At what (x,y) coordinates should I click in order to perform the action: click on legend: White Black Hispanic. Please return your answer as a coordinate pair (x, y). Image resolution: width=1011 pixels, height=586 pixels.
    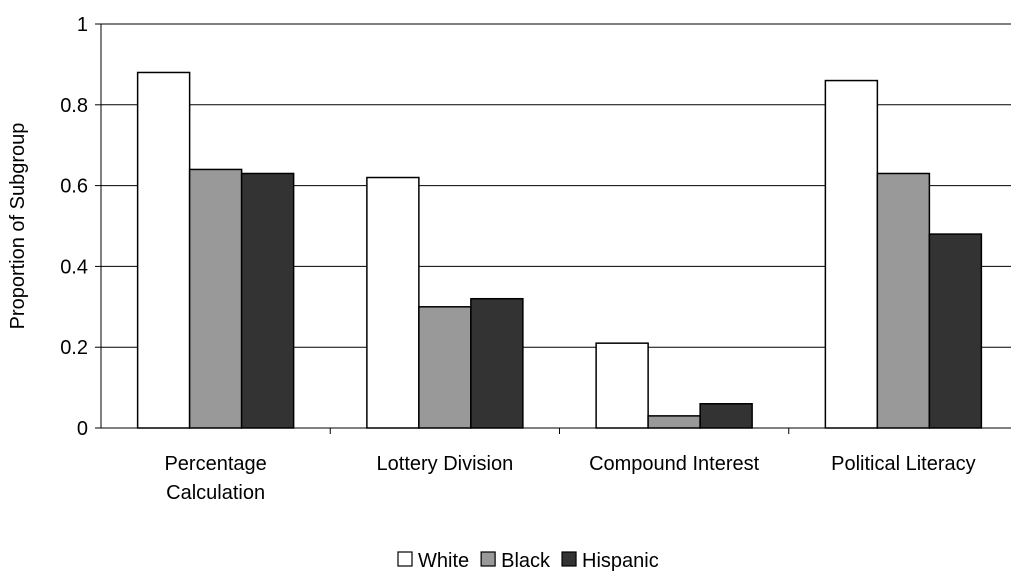
    Looking at the image, I should click on (528, 561).